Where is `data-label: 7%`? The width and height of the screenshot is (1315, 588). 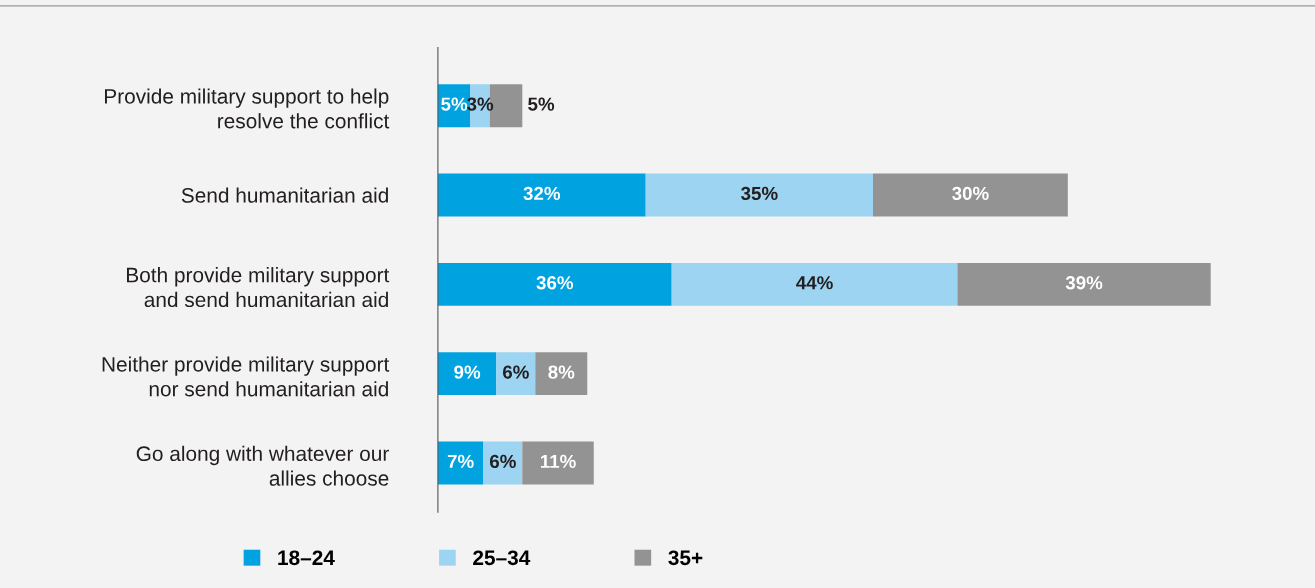
data-label: 7% is located at coordinates (460, 461).